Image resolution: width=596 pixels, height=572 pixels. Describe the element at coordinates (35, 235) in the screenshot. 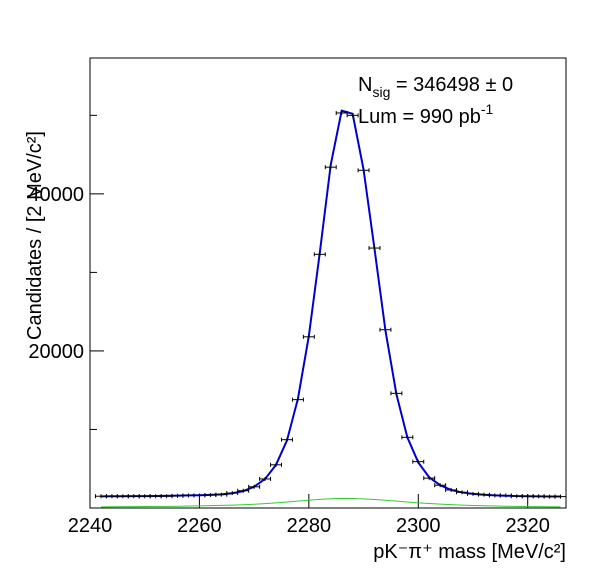

I see `y-axis-label: Candidates / [2 MeV/c²]` at that location.